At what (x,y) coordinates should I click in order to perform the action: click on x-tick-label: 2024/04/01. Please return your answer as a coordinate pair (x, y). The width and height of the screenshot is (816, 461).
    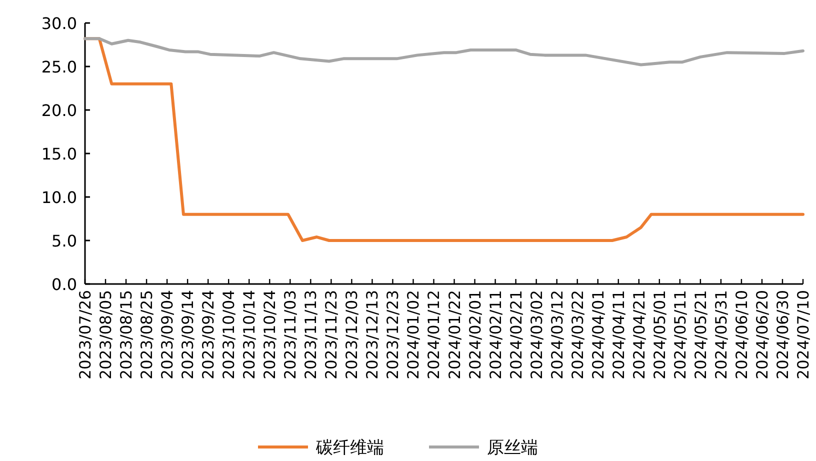
    Looking at the image, I should click on (598, 335).